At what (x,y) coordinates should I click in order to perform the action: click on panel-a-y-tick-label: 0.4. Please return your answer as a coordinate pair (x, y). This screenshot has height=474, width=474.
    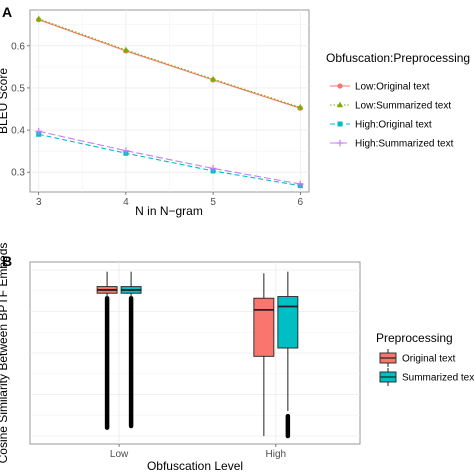
    Looking at the image, I should click on (18, 131).